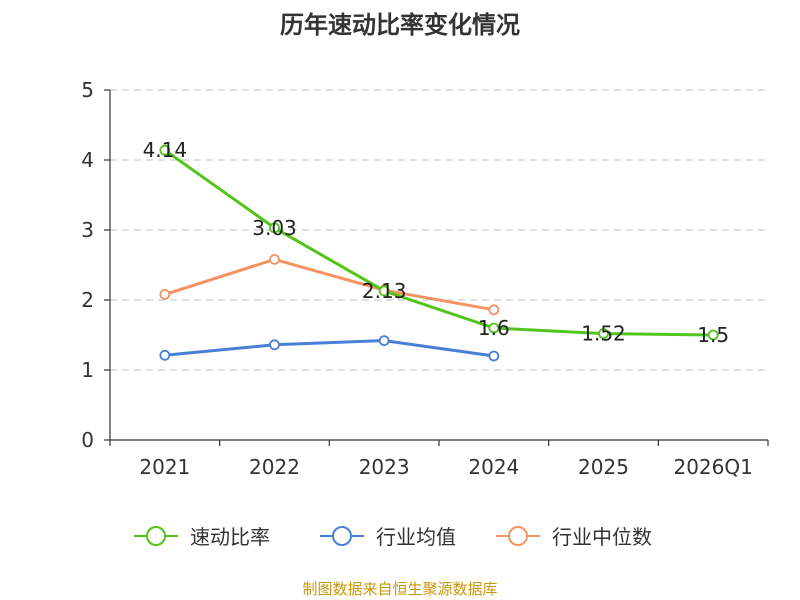 The width and height of the screenshot is (800, 600). I want to click on data-label: 4.14, so click(165, 150).